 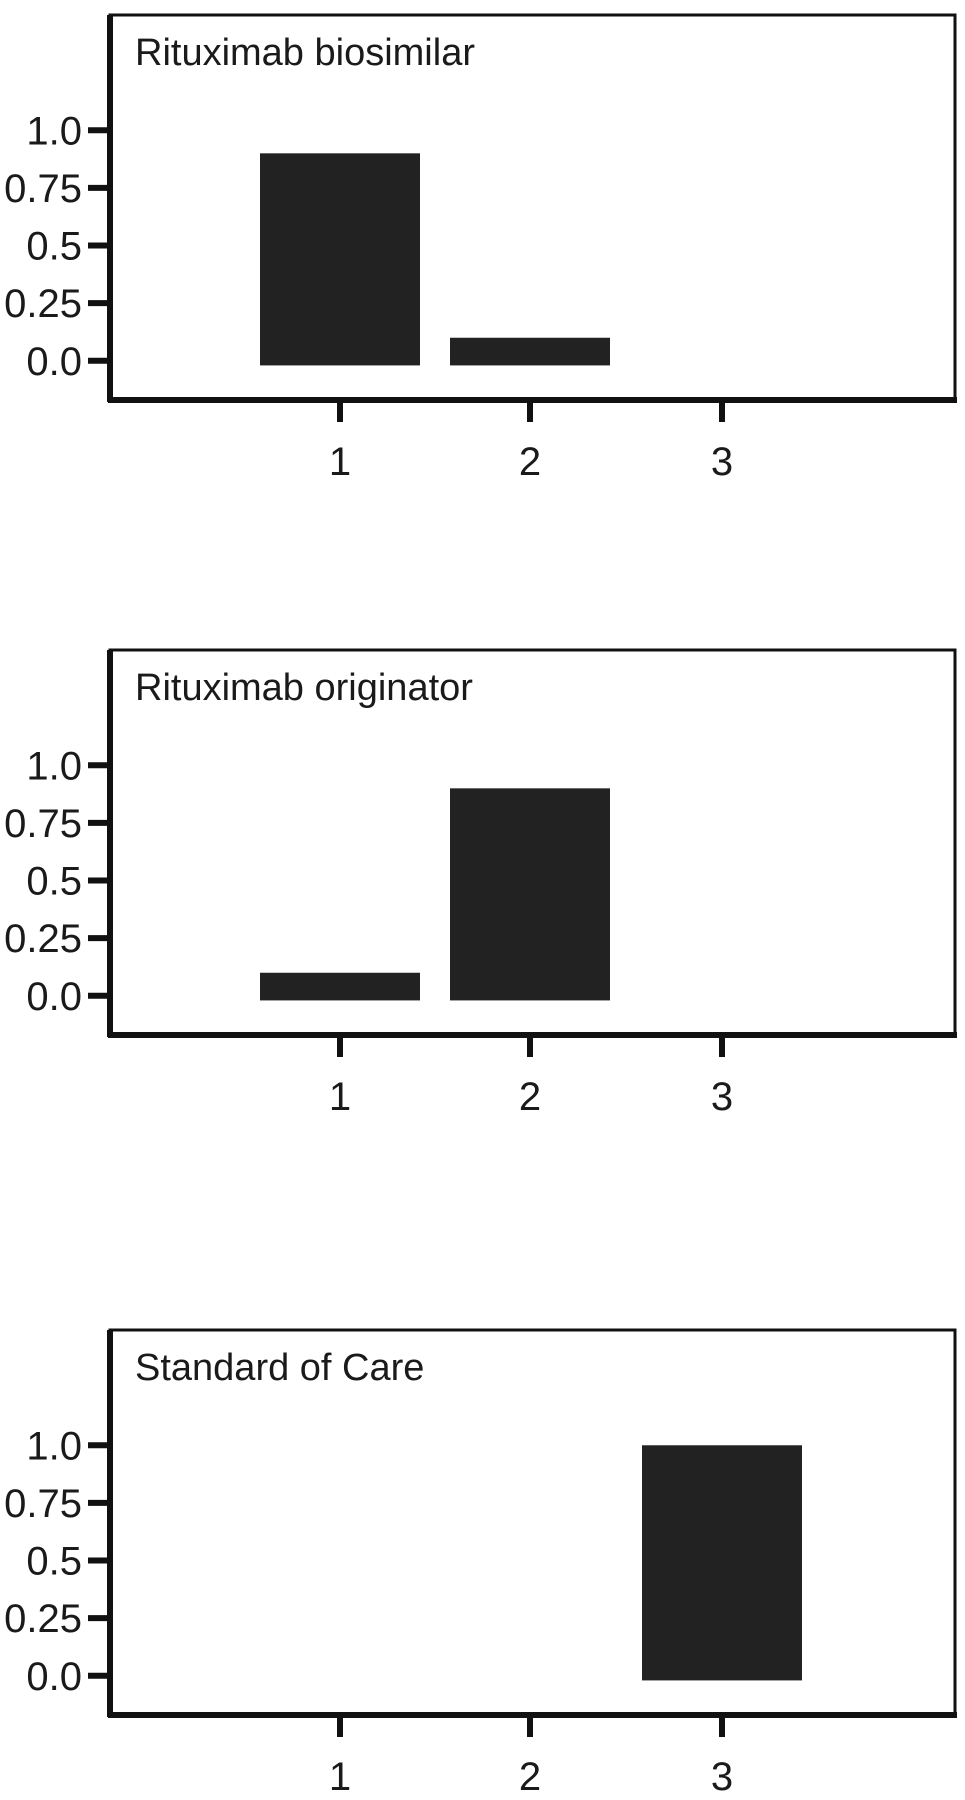 I want to click on panel-title: Standard of Care, so click(x=279, y=1368).